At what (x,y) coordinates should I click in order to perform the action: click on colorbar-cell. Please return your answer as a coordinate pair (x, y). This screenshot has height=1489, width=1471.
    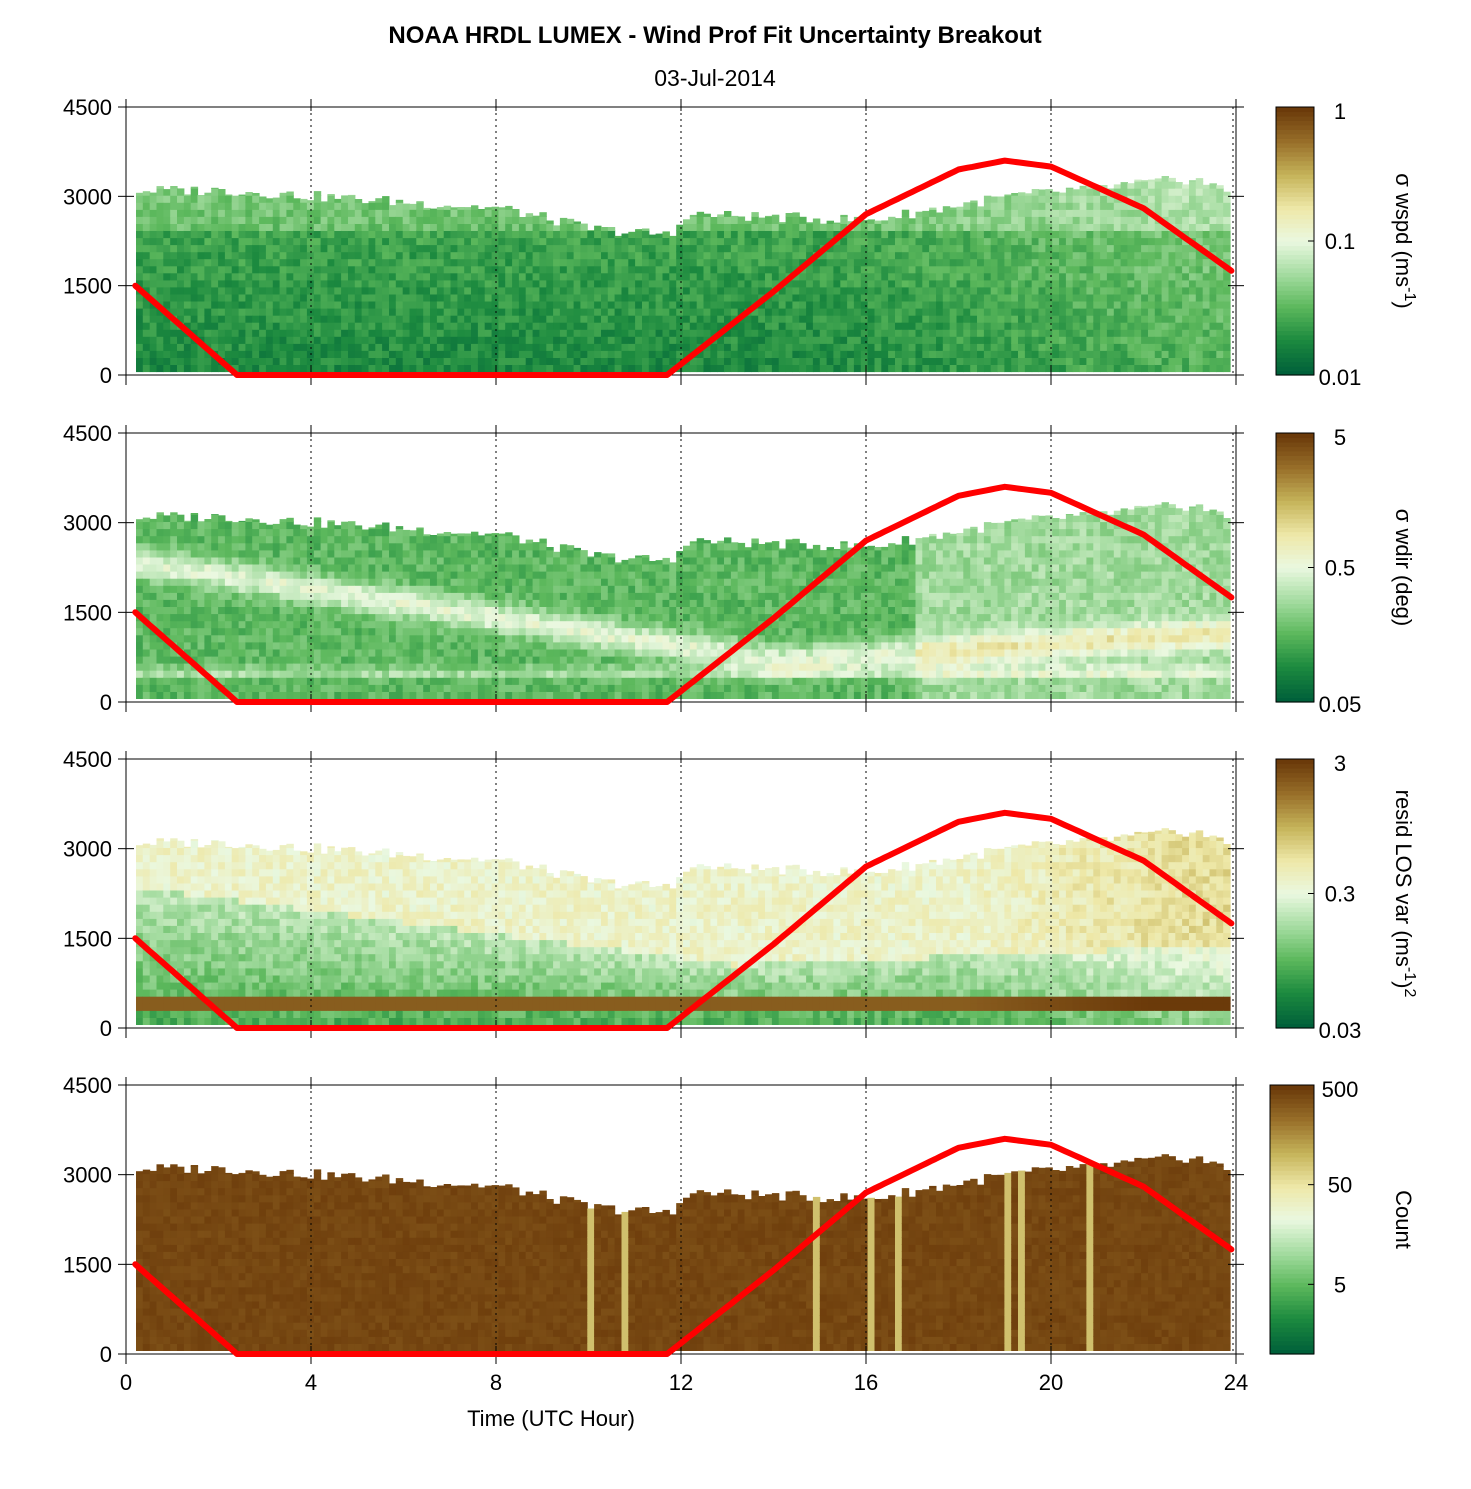
    Looking at the image, I should click on (1295, 199).